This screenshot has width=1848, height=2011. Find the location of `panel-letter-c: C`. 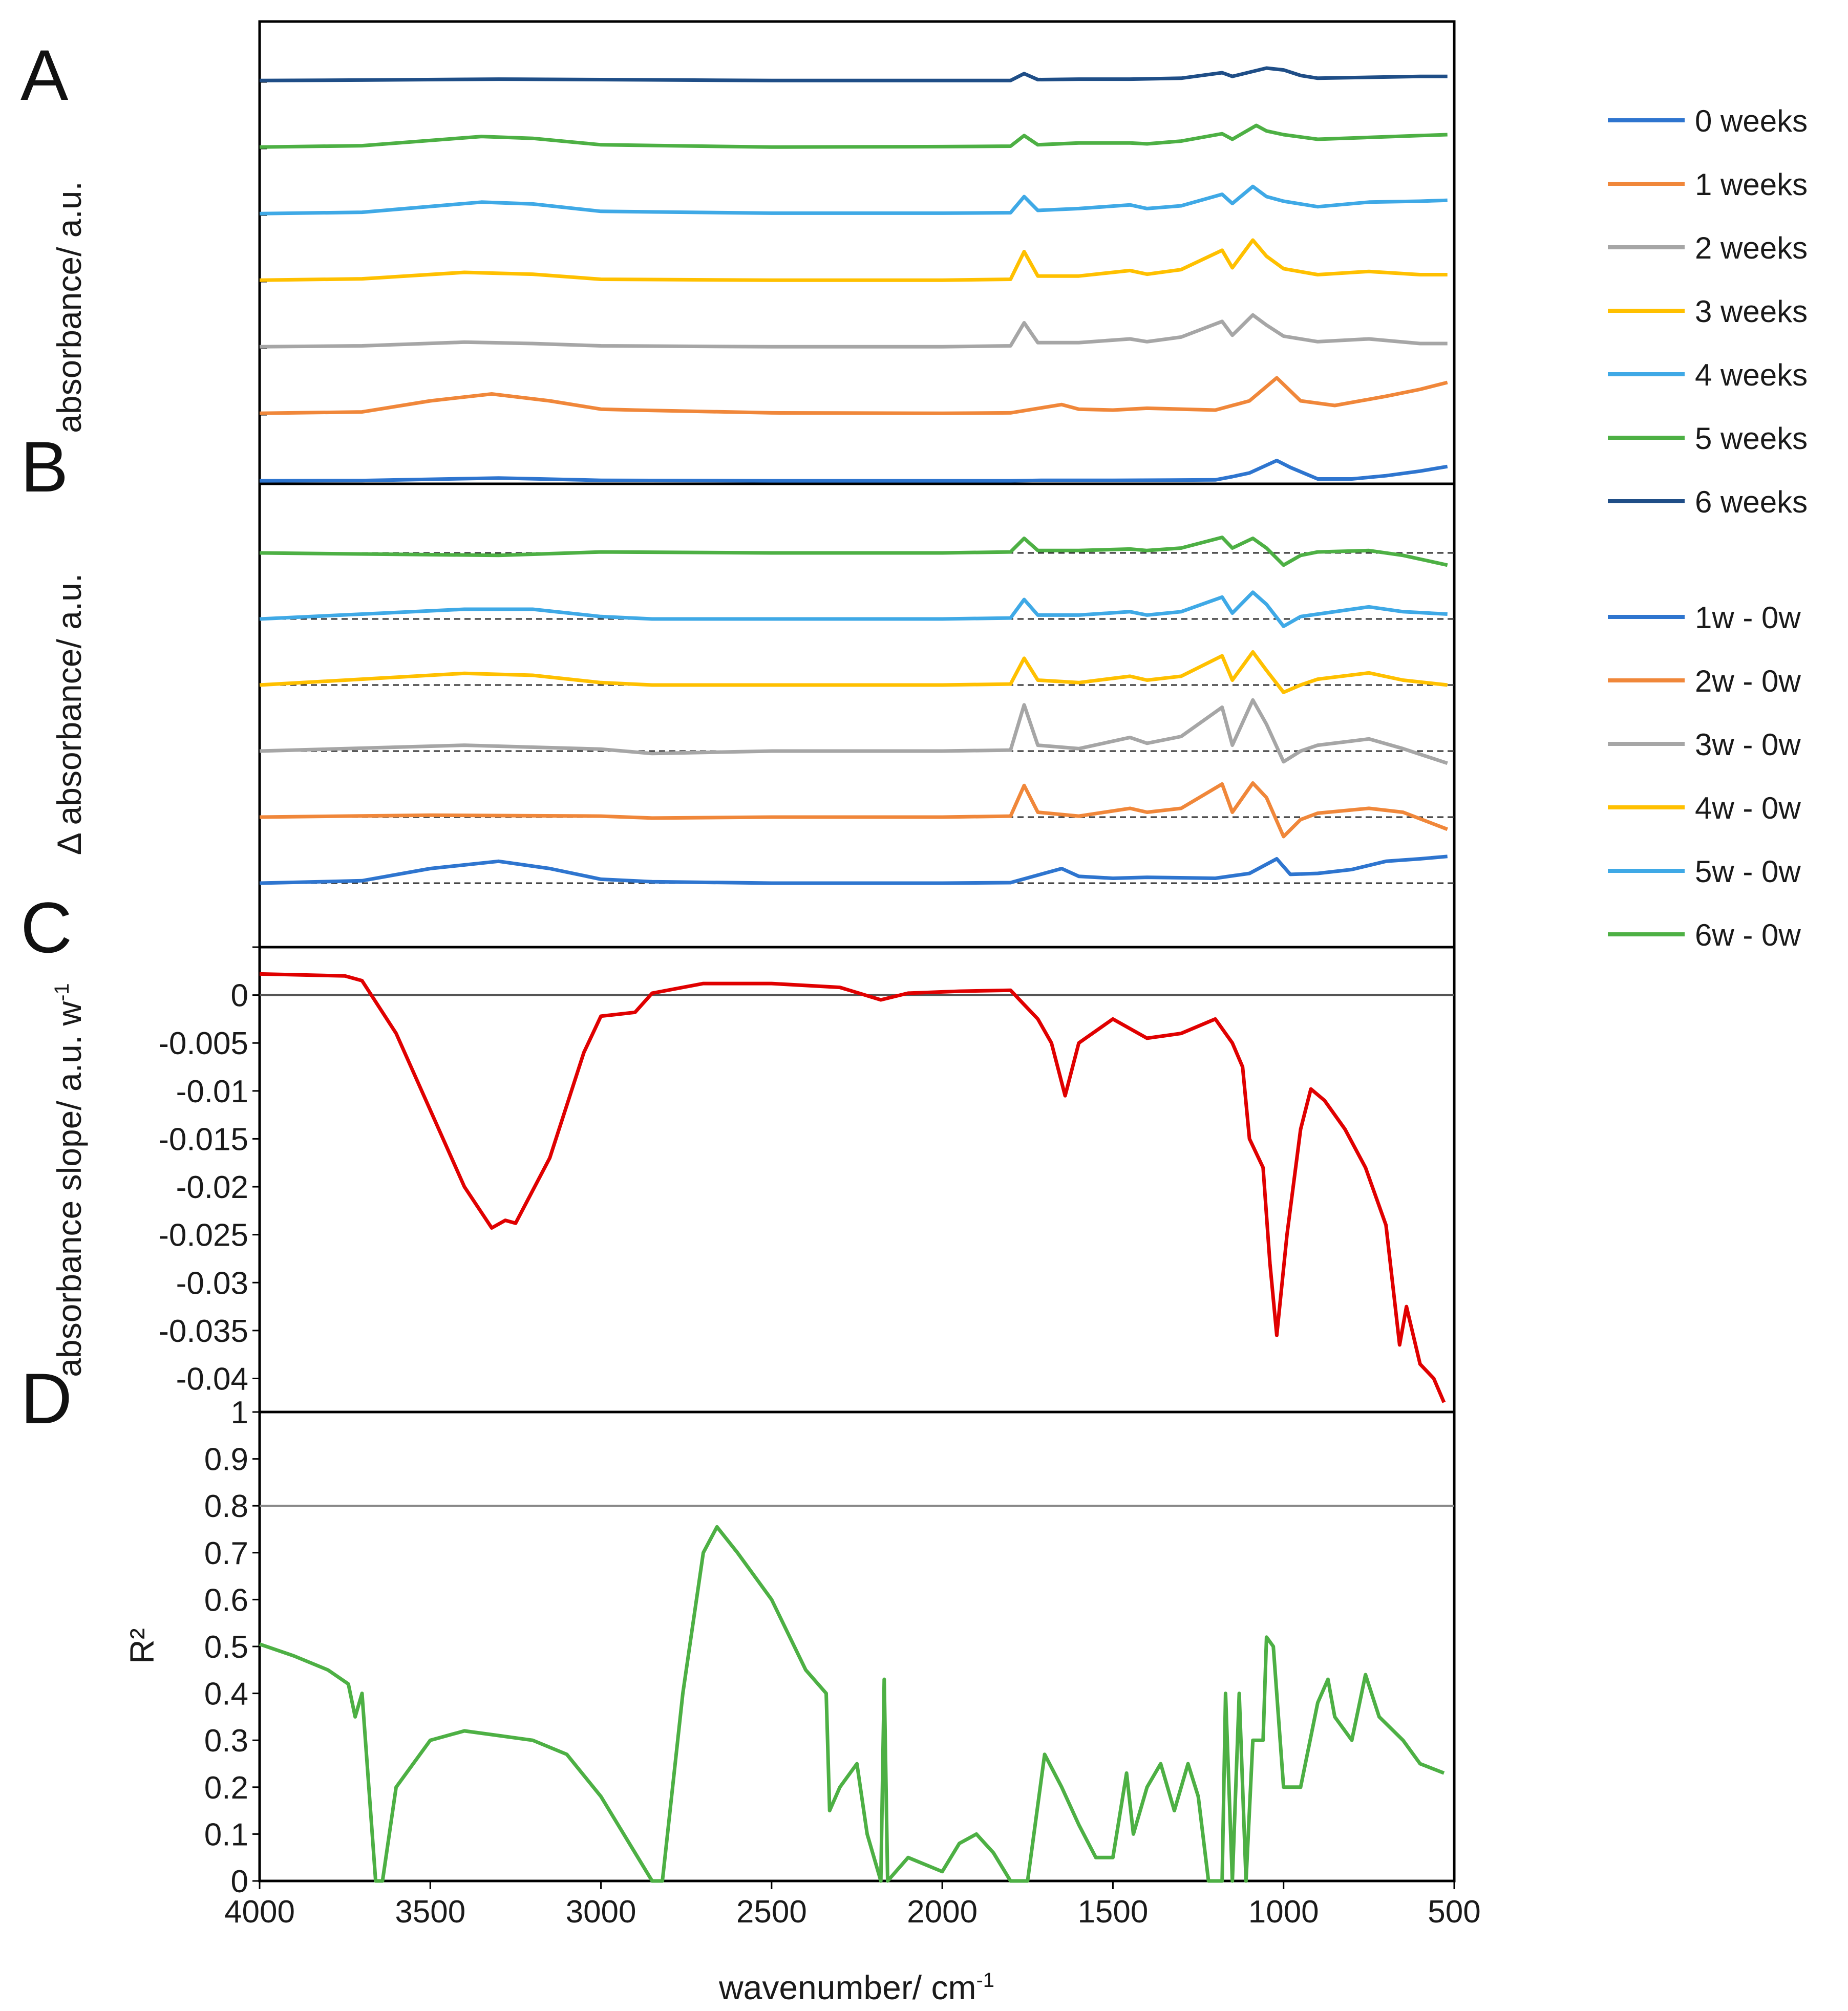

panel-letter-c: C is located at coordinates (46, 928).